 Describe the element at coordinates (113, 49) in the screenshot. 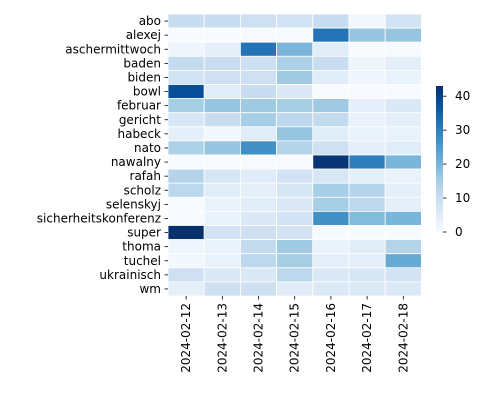

I see `y-tick-label-aschermittwoch: aschermittwoch` at that location.